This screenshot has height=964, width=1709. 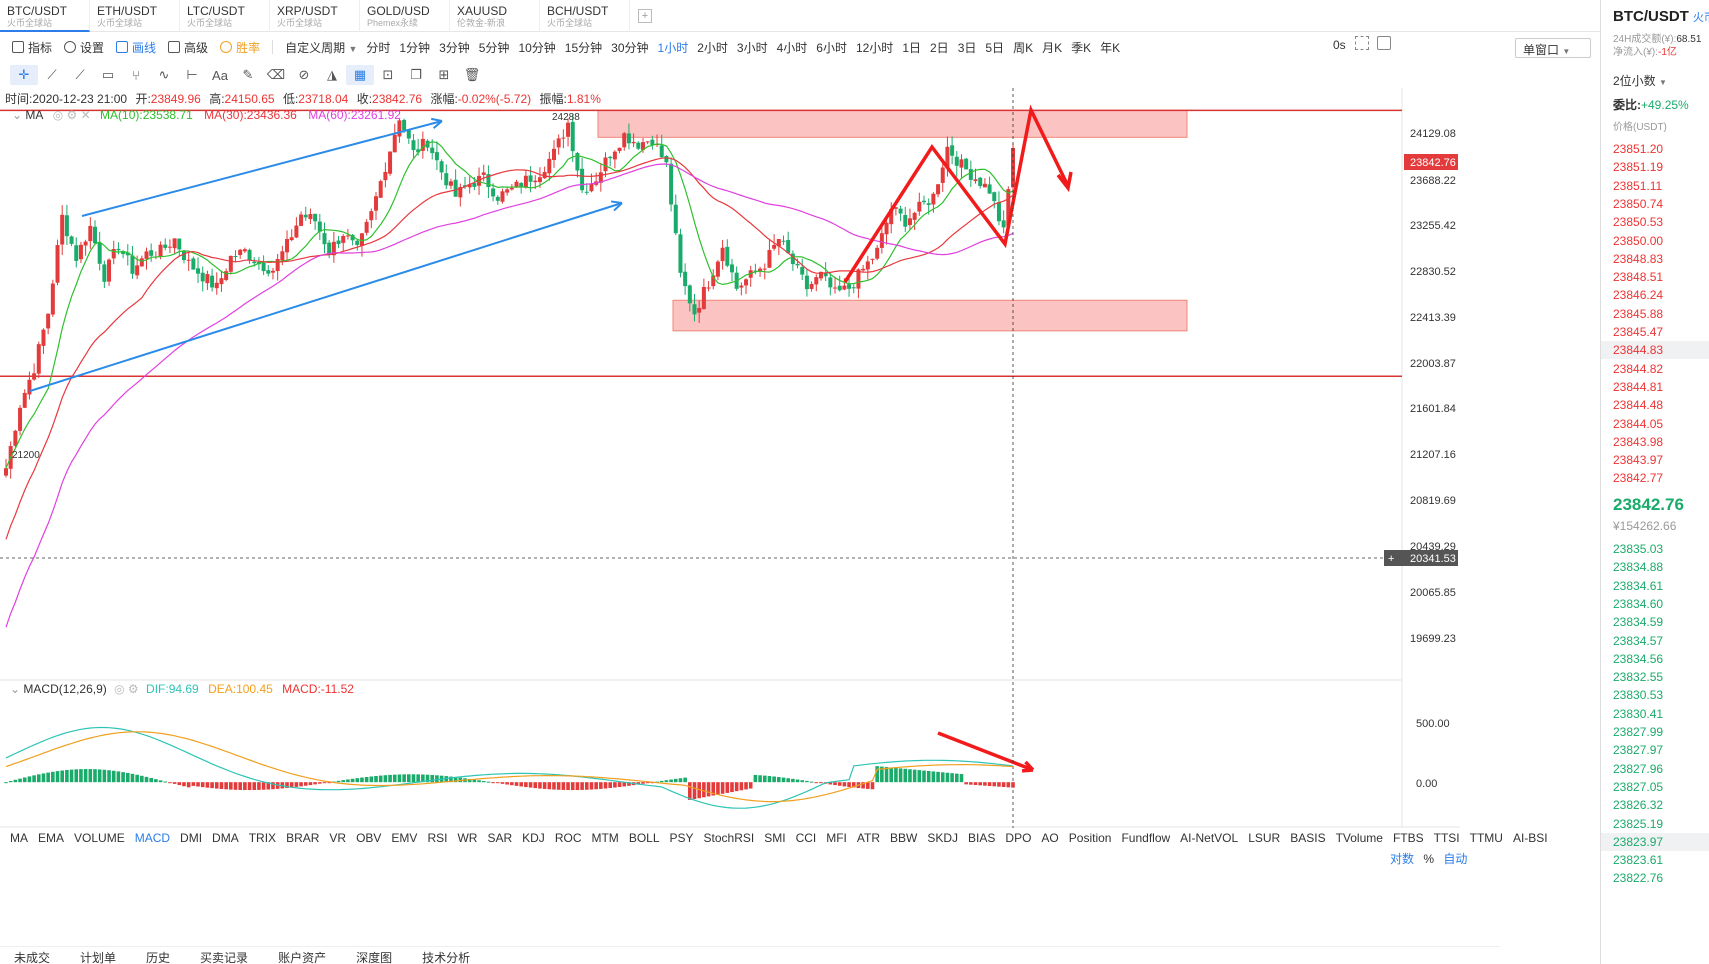 I want to click on tab-gold-usd: GOLD/USD Phemex永续, so click(x=405, y=16).